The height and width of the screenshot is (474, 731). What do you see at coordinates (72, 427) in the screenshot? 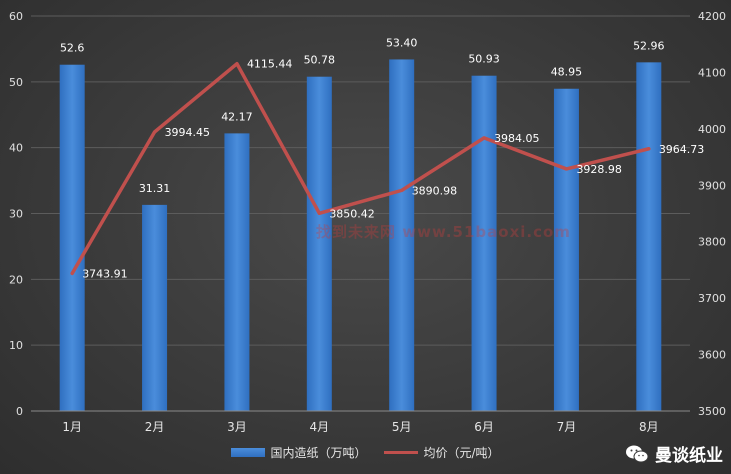
I see `x-tick-label: 1月` at bounding box center [72, 427].